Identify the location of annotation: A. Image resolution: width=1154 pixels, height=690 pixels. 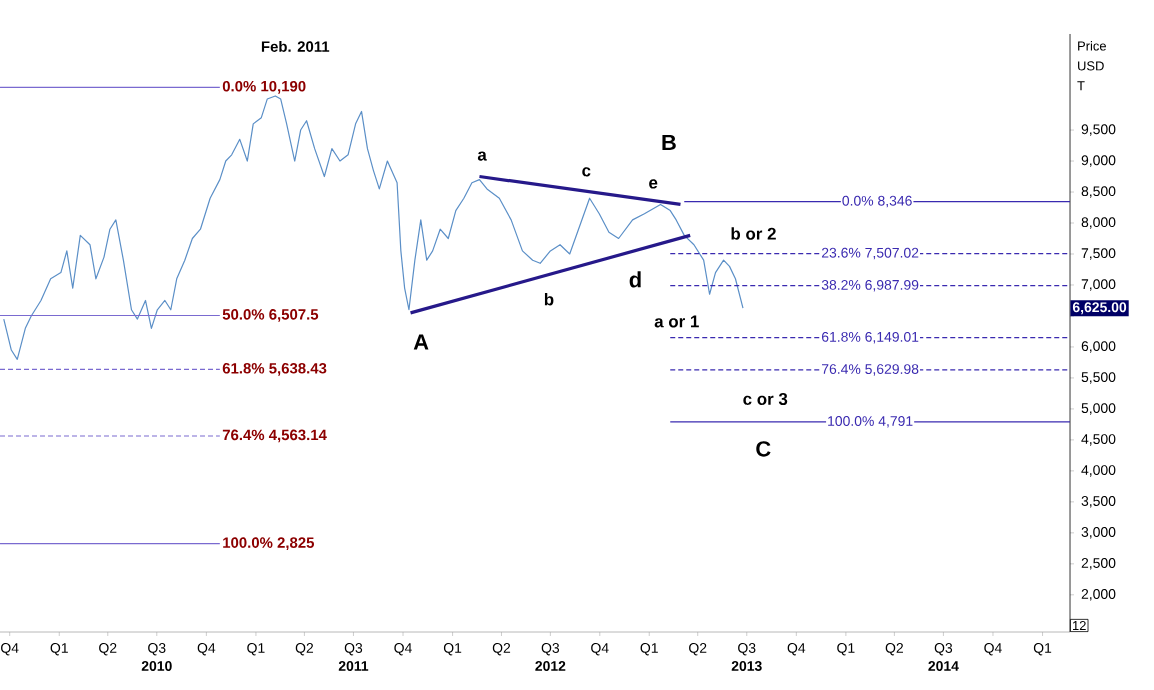
(421, 342).